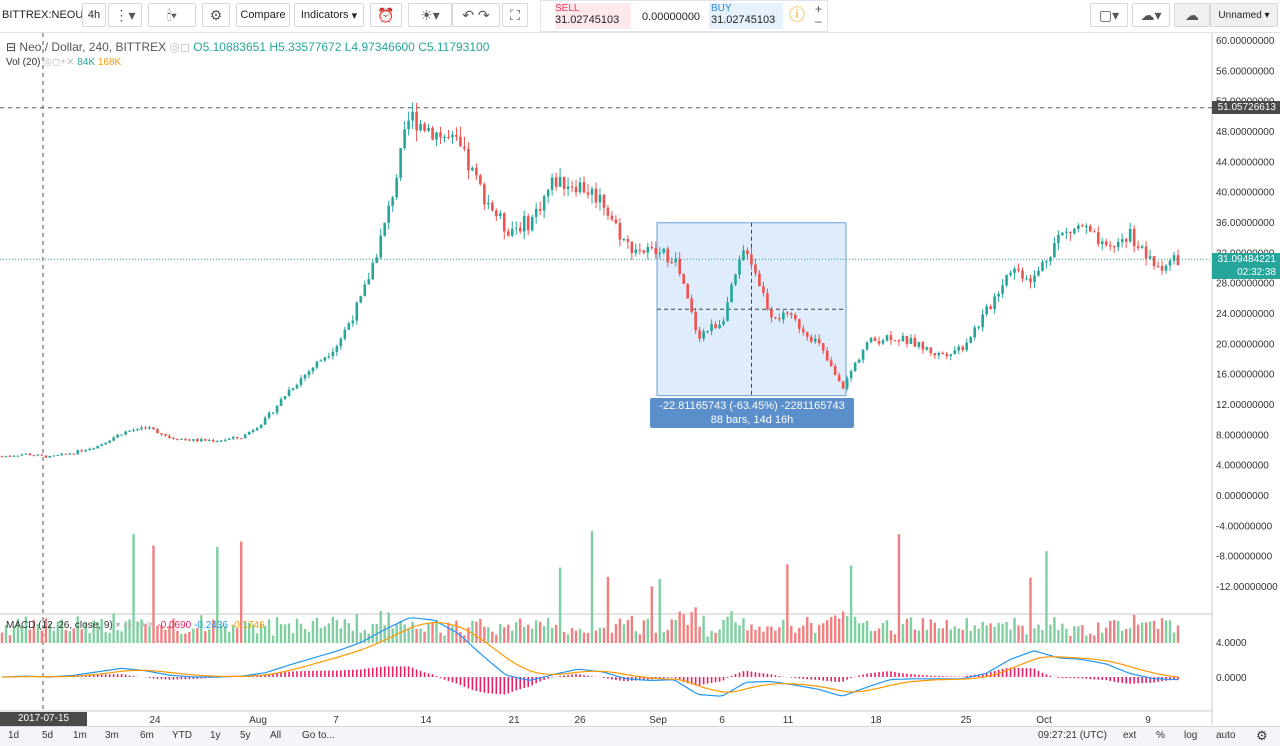  I want to click on range-button-2: 1m, so click(80, 735).